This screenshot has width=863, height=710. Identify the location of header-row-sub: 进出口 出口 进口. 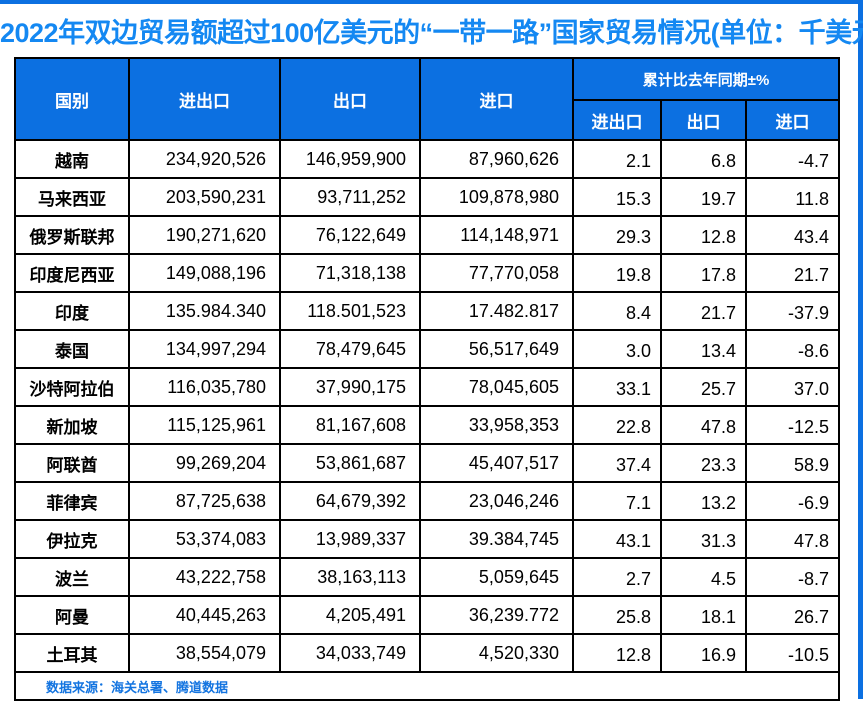
(428, 120).